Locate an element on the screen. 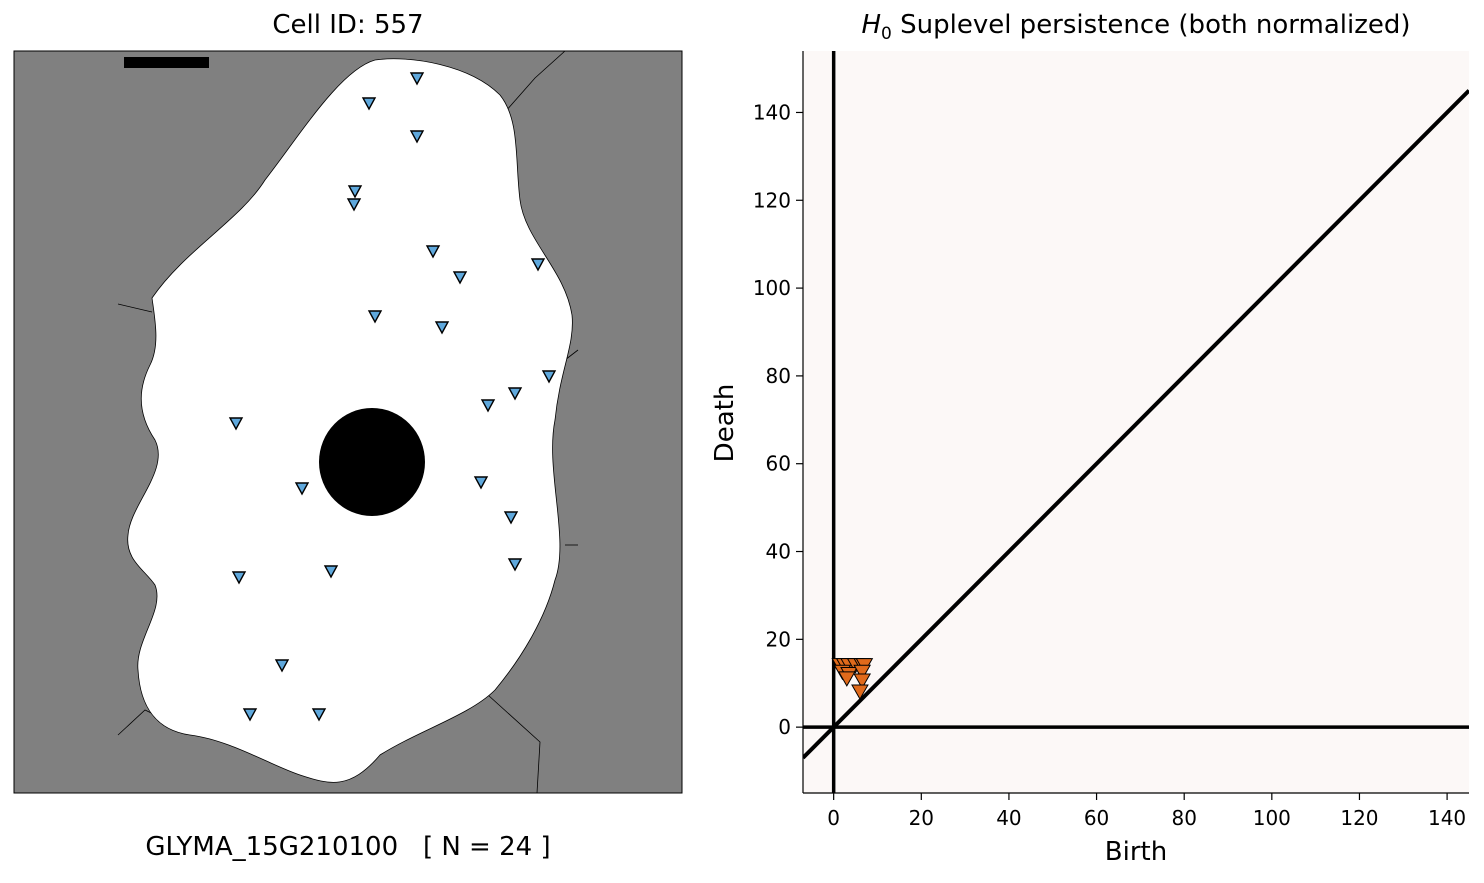 This screenshot has height=883, width=1484. x-tick-label: 0 is located at coordinates (833, 818).